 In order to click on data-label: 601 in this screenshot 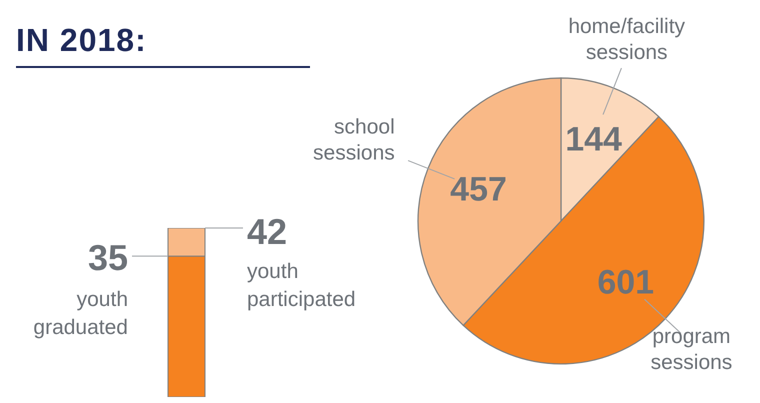, I will do `click(625, 283)`.